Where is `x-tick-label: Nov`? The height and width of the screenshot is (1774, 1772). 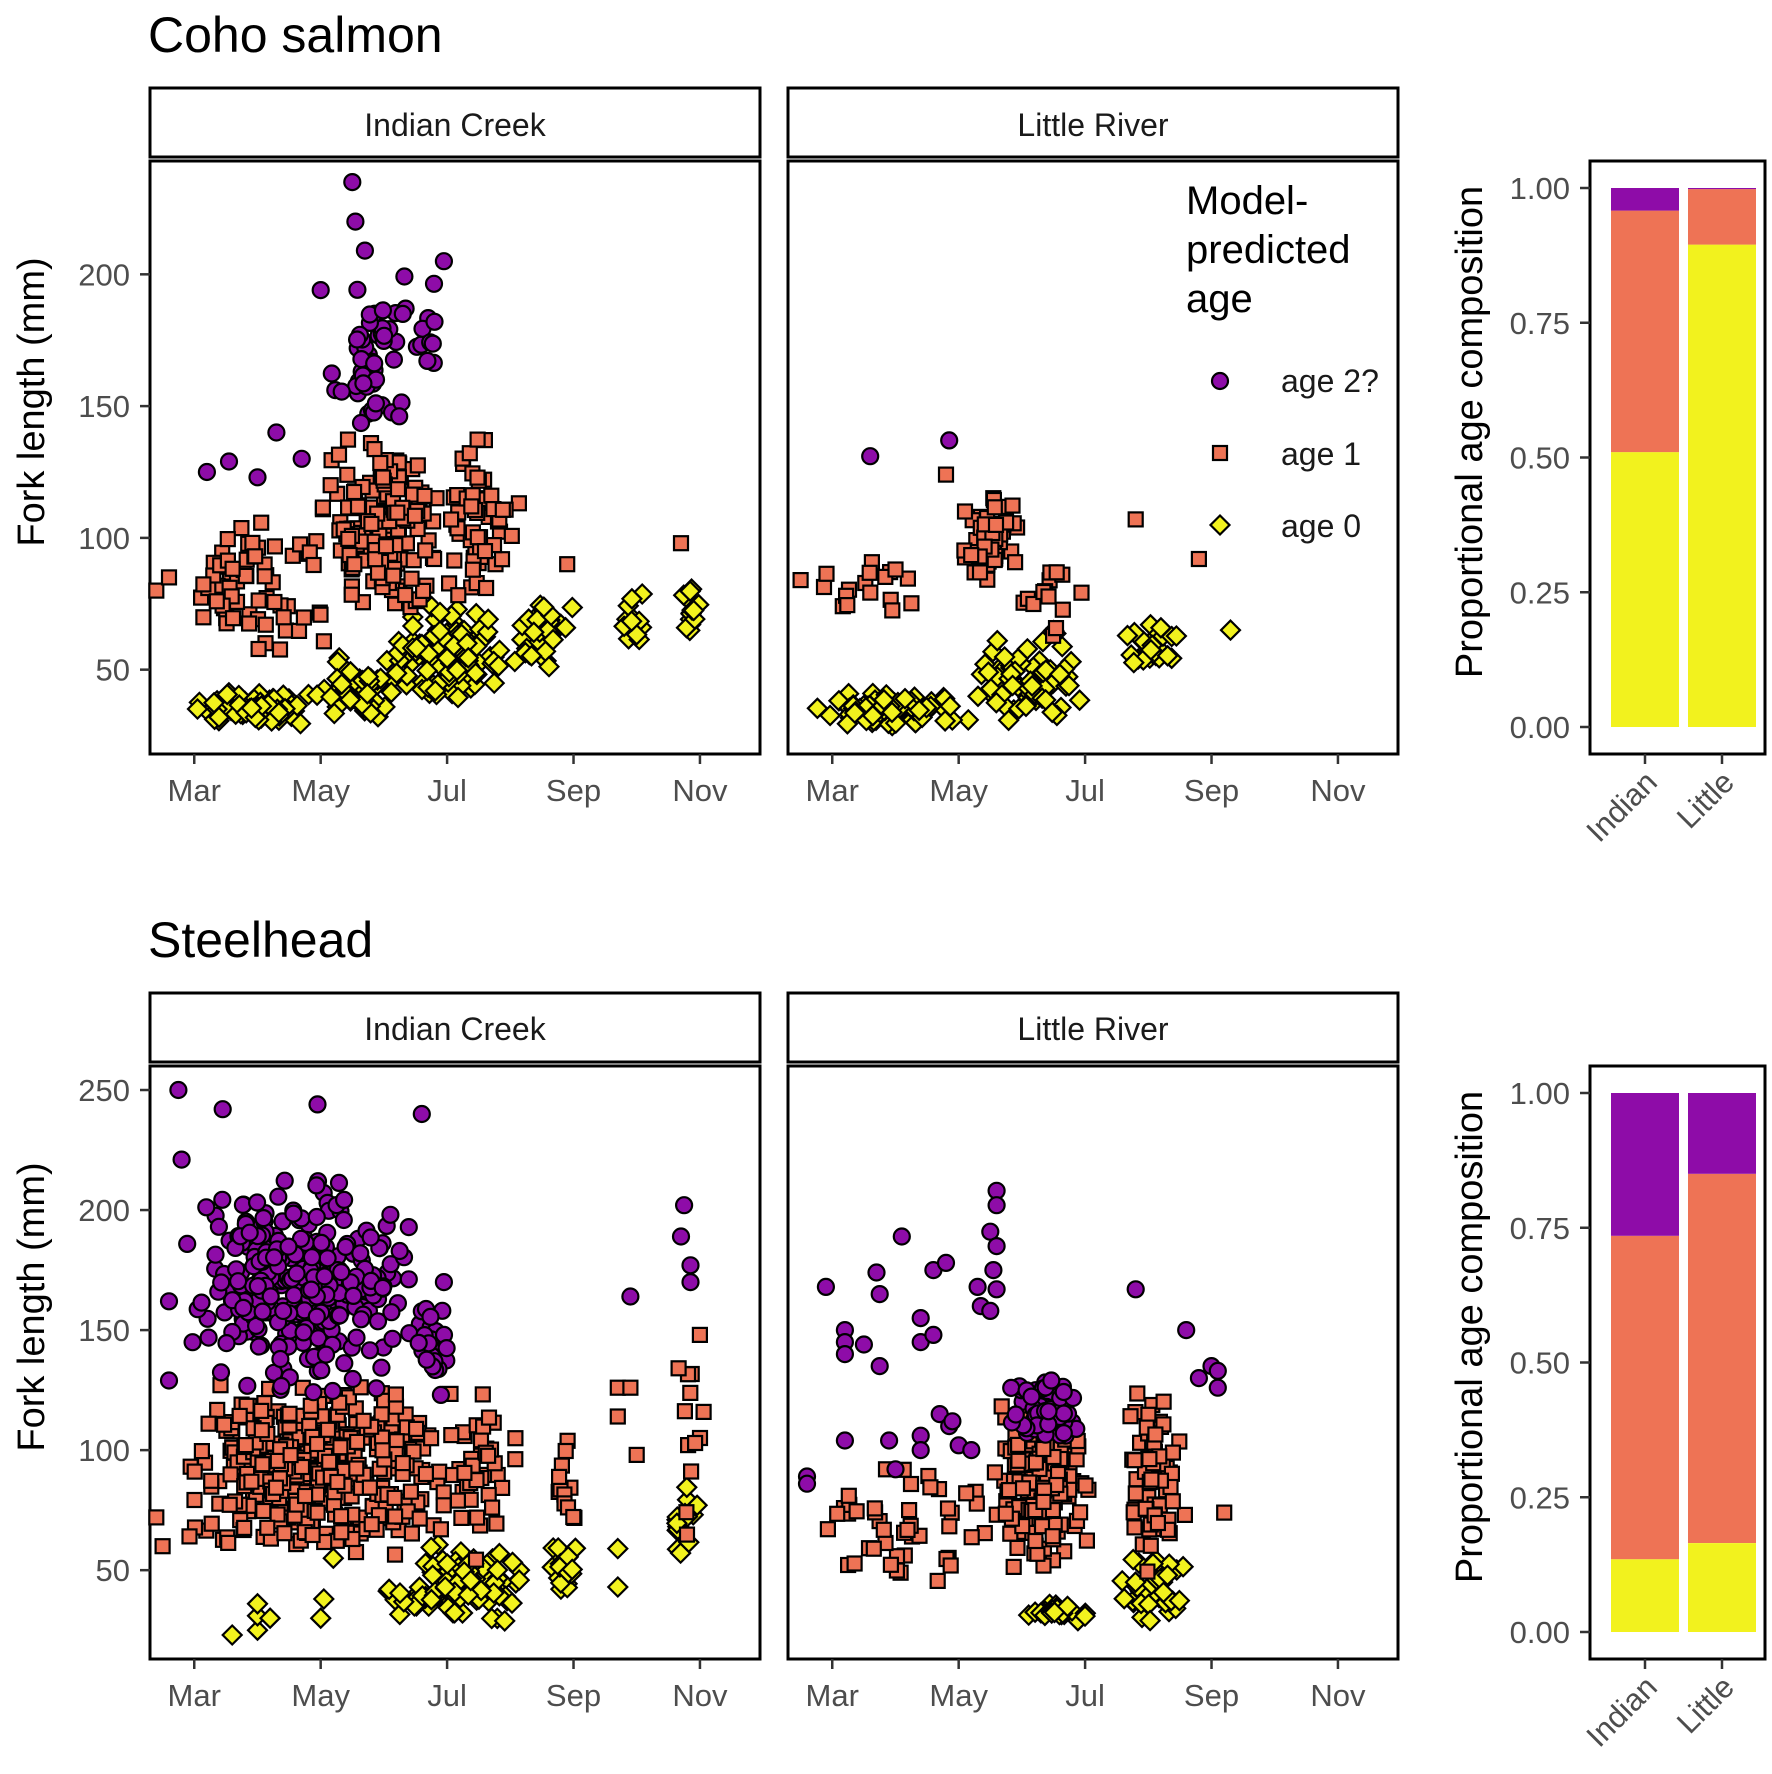 x-tick-label: Nov is located at coordinates (1338, 1695).